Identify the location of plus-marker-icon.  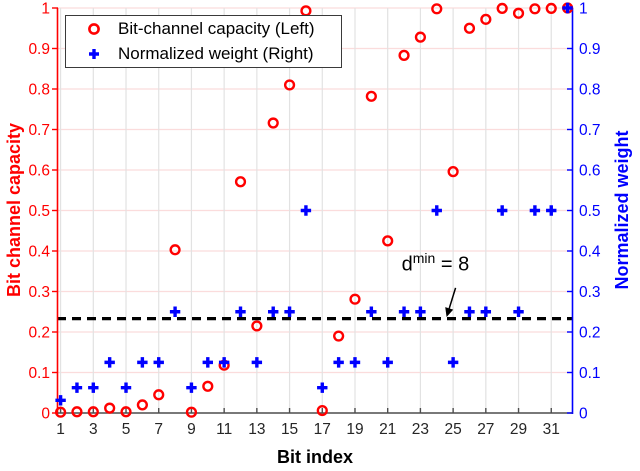
(94, 54).